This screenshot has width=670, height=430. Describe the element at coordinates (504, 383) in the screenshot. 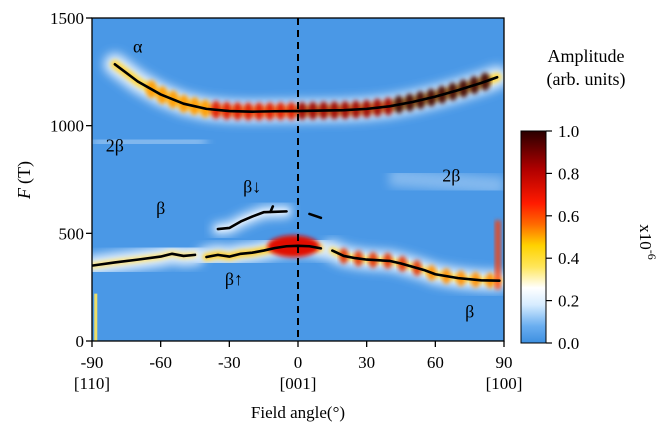

I see `x-direction-label: [100]` at that location.